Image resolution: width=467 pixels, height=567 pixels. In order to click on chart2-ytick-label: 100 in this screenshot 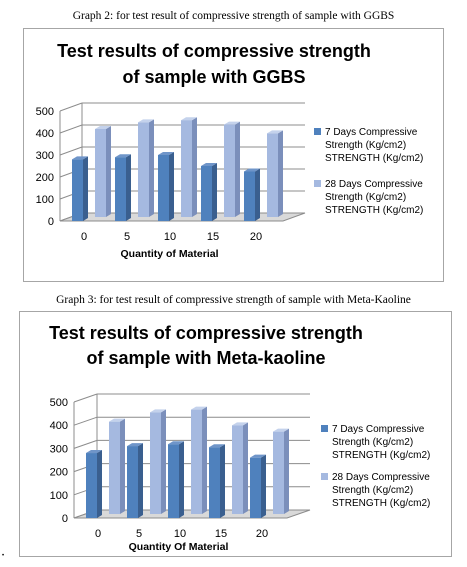, I will do `click(59, 496)`.